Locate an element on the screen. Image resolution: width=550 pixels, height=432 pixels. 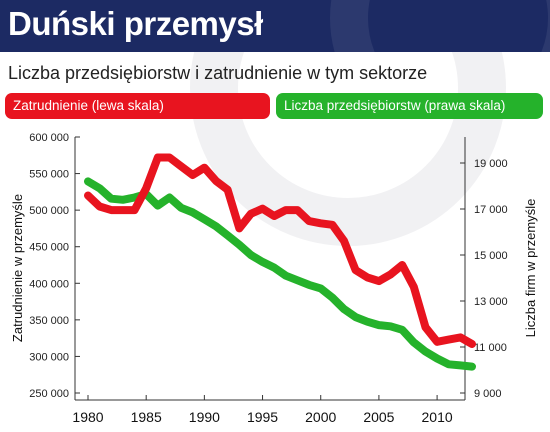
header-ring-decoration is located at coordinates (440, 26).